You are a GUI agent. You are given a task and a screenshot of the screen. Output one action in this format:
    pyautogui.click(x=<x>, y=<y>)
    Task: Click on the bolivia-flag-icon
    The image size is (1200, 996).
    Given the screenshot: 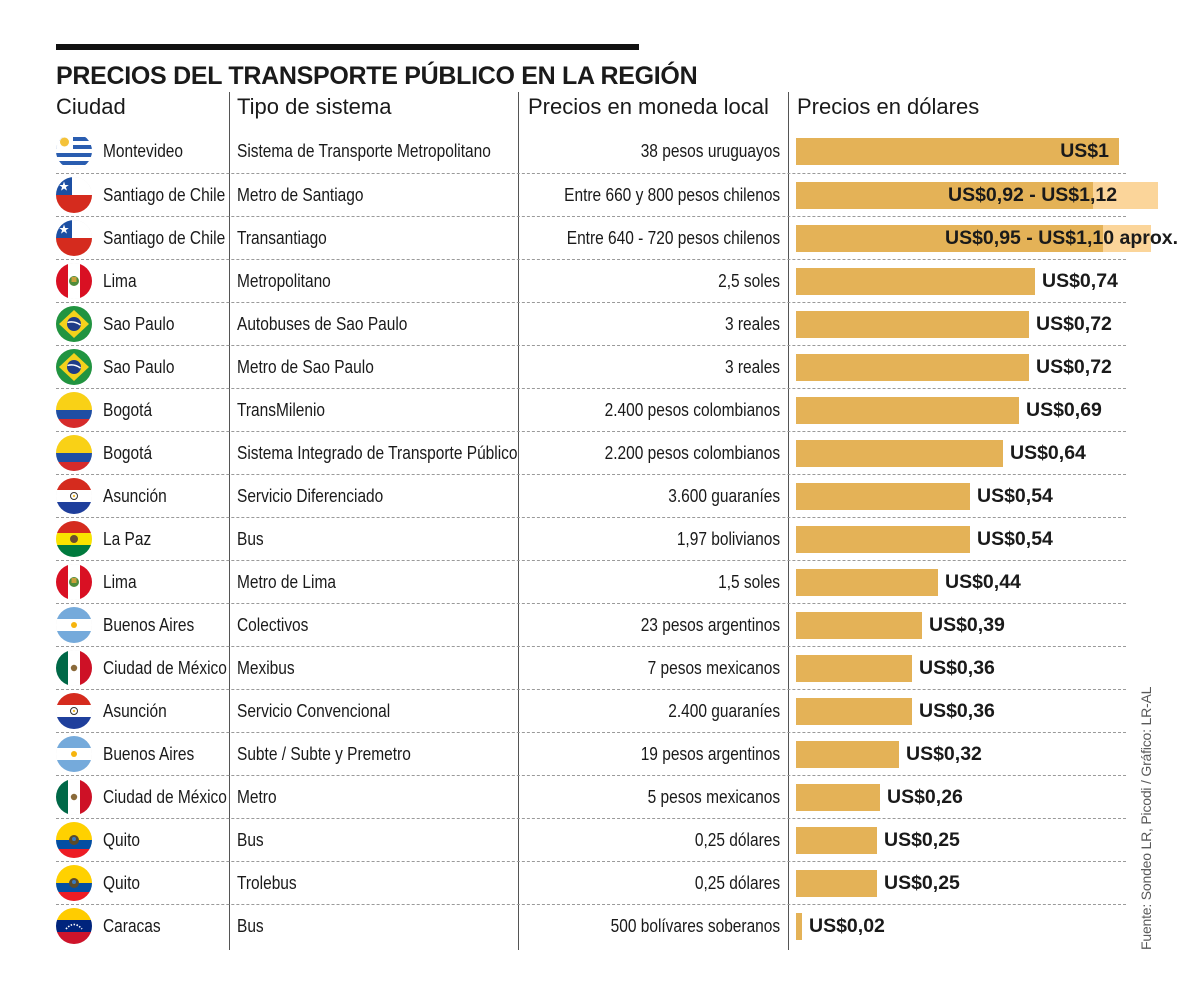 What is the action you would take?
    pyautogui.click(x=74, y=539)
    